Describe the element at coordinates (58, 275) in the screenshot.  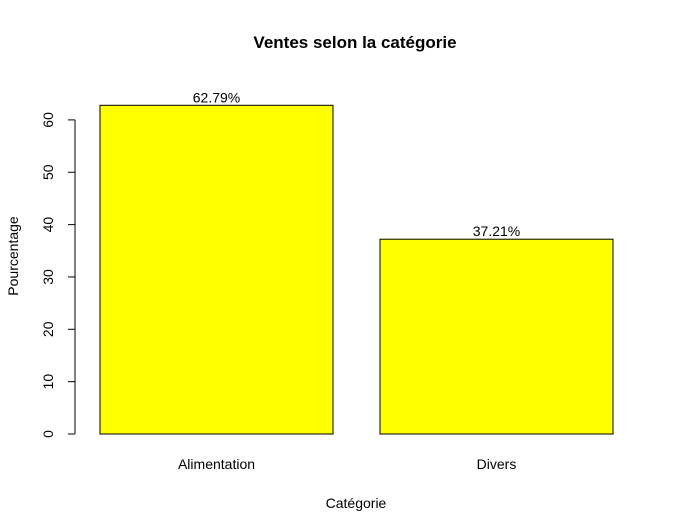
I see `y-axis: 0 10 20 30 40 50 60` at that location.